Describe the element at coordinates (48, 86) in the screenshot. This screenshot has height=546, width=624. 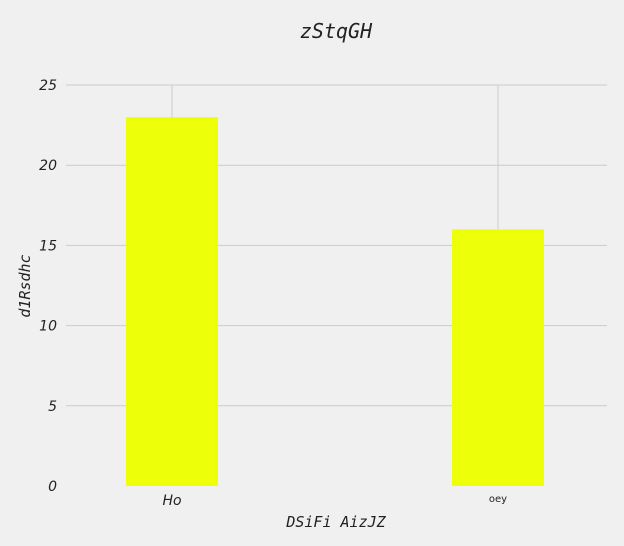
I see `y-tick-label-25: 25` at that location.